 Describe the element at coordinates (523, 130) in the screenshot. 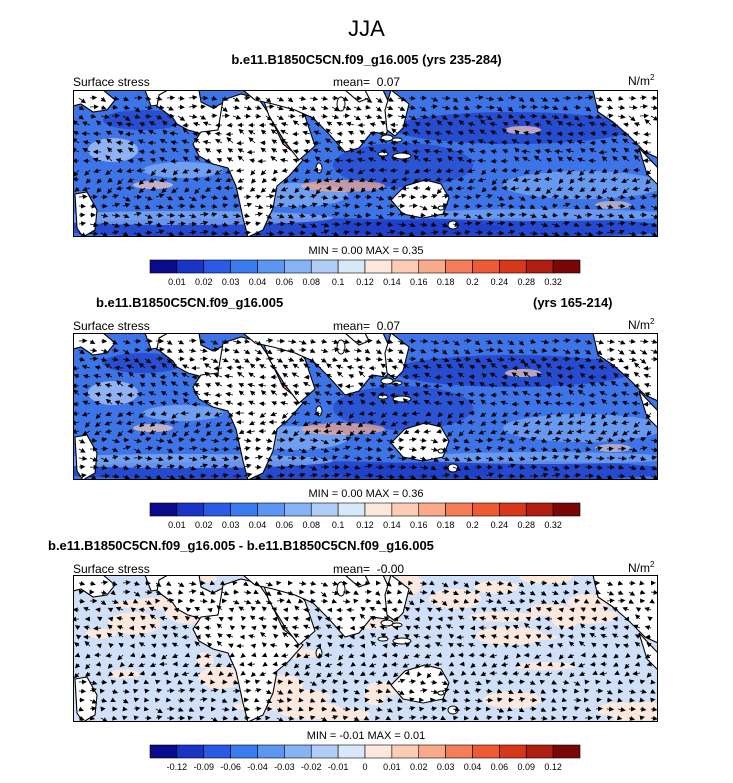

I see `high-stress-region` at that location.